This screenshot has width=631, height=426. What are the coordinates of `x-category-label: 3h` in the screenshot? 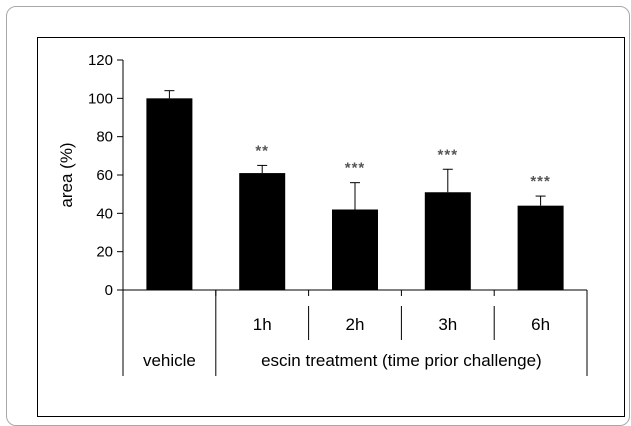 It's located at (447, 324).